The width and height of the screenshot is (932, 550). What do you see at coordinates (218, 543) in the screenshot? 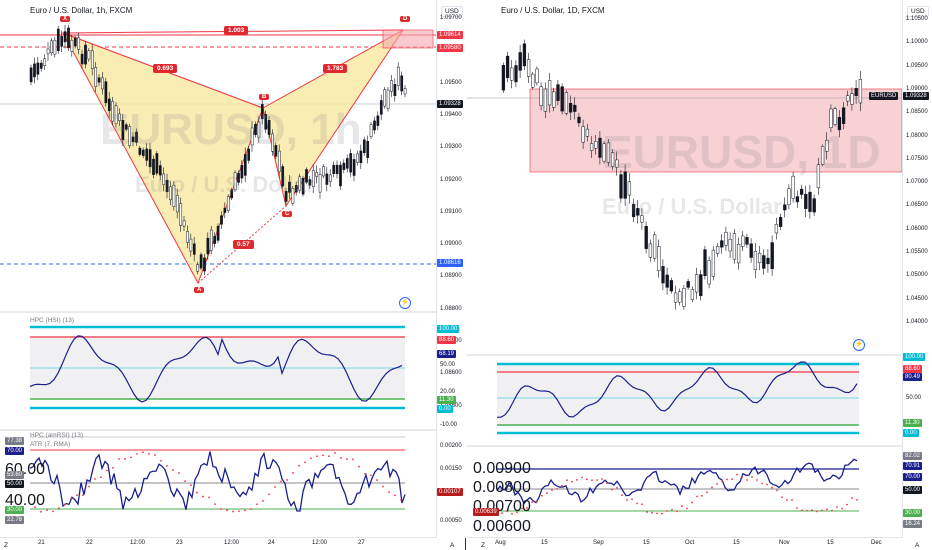
I see `left-time-axis: 21 22 12:00 23 12:00 24 12:00 27` at bounding box center [218, 543].